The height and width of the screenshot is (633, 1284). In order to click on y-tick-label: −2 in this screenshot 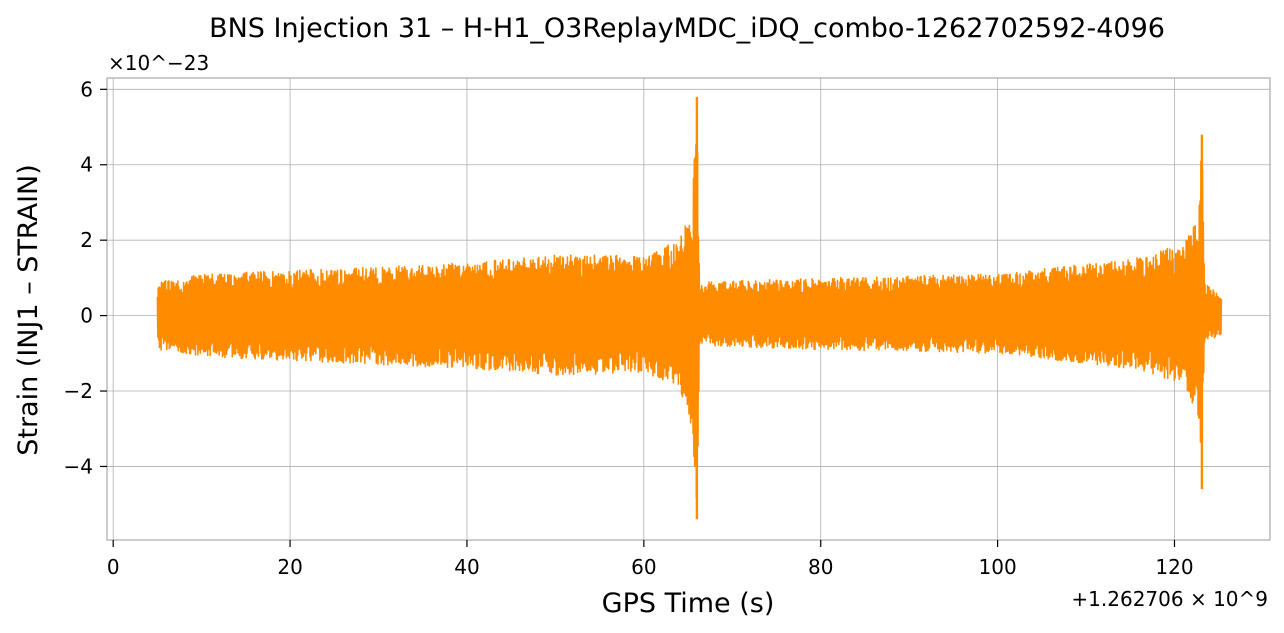, I will do `click(78, 391)`.